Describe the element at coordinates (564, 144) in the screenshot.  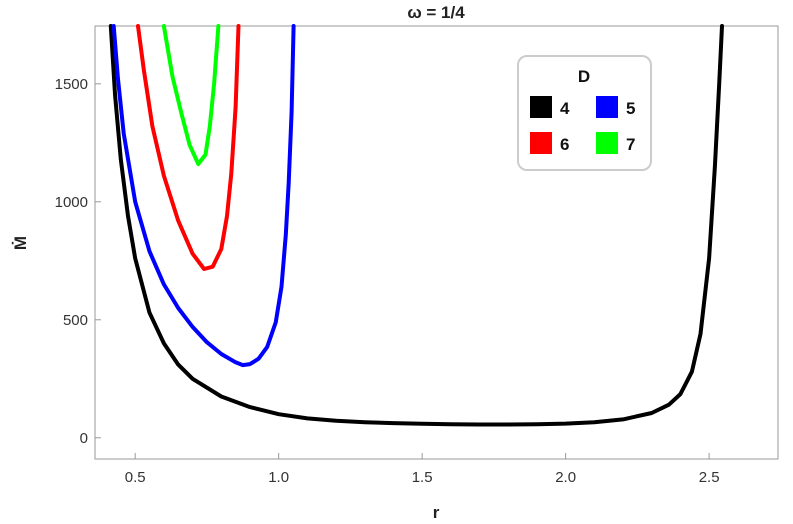
I see `legend-label-D6: 6` at that location.